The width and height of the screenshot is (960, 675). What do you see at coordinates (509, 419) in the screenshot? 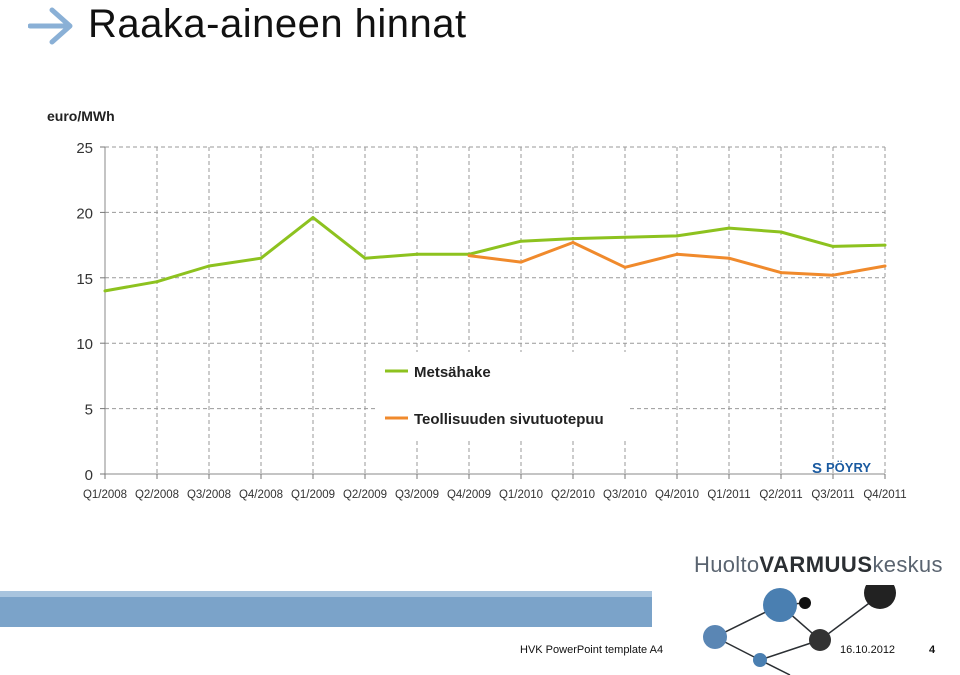
I see `legend-label: Teollisuuden sivutuotepuu` at bounding box center [509, 419].